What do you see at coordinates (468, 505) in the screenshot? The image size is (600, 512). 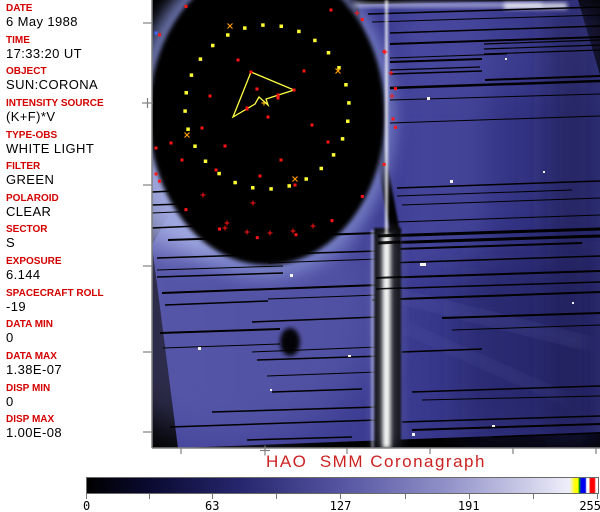 I see `colorbar-tick-label: 191` at bounding box center [468, 505].